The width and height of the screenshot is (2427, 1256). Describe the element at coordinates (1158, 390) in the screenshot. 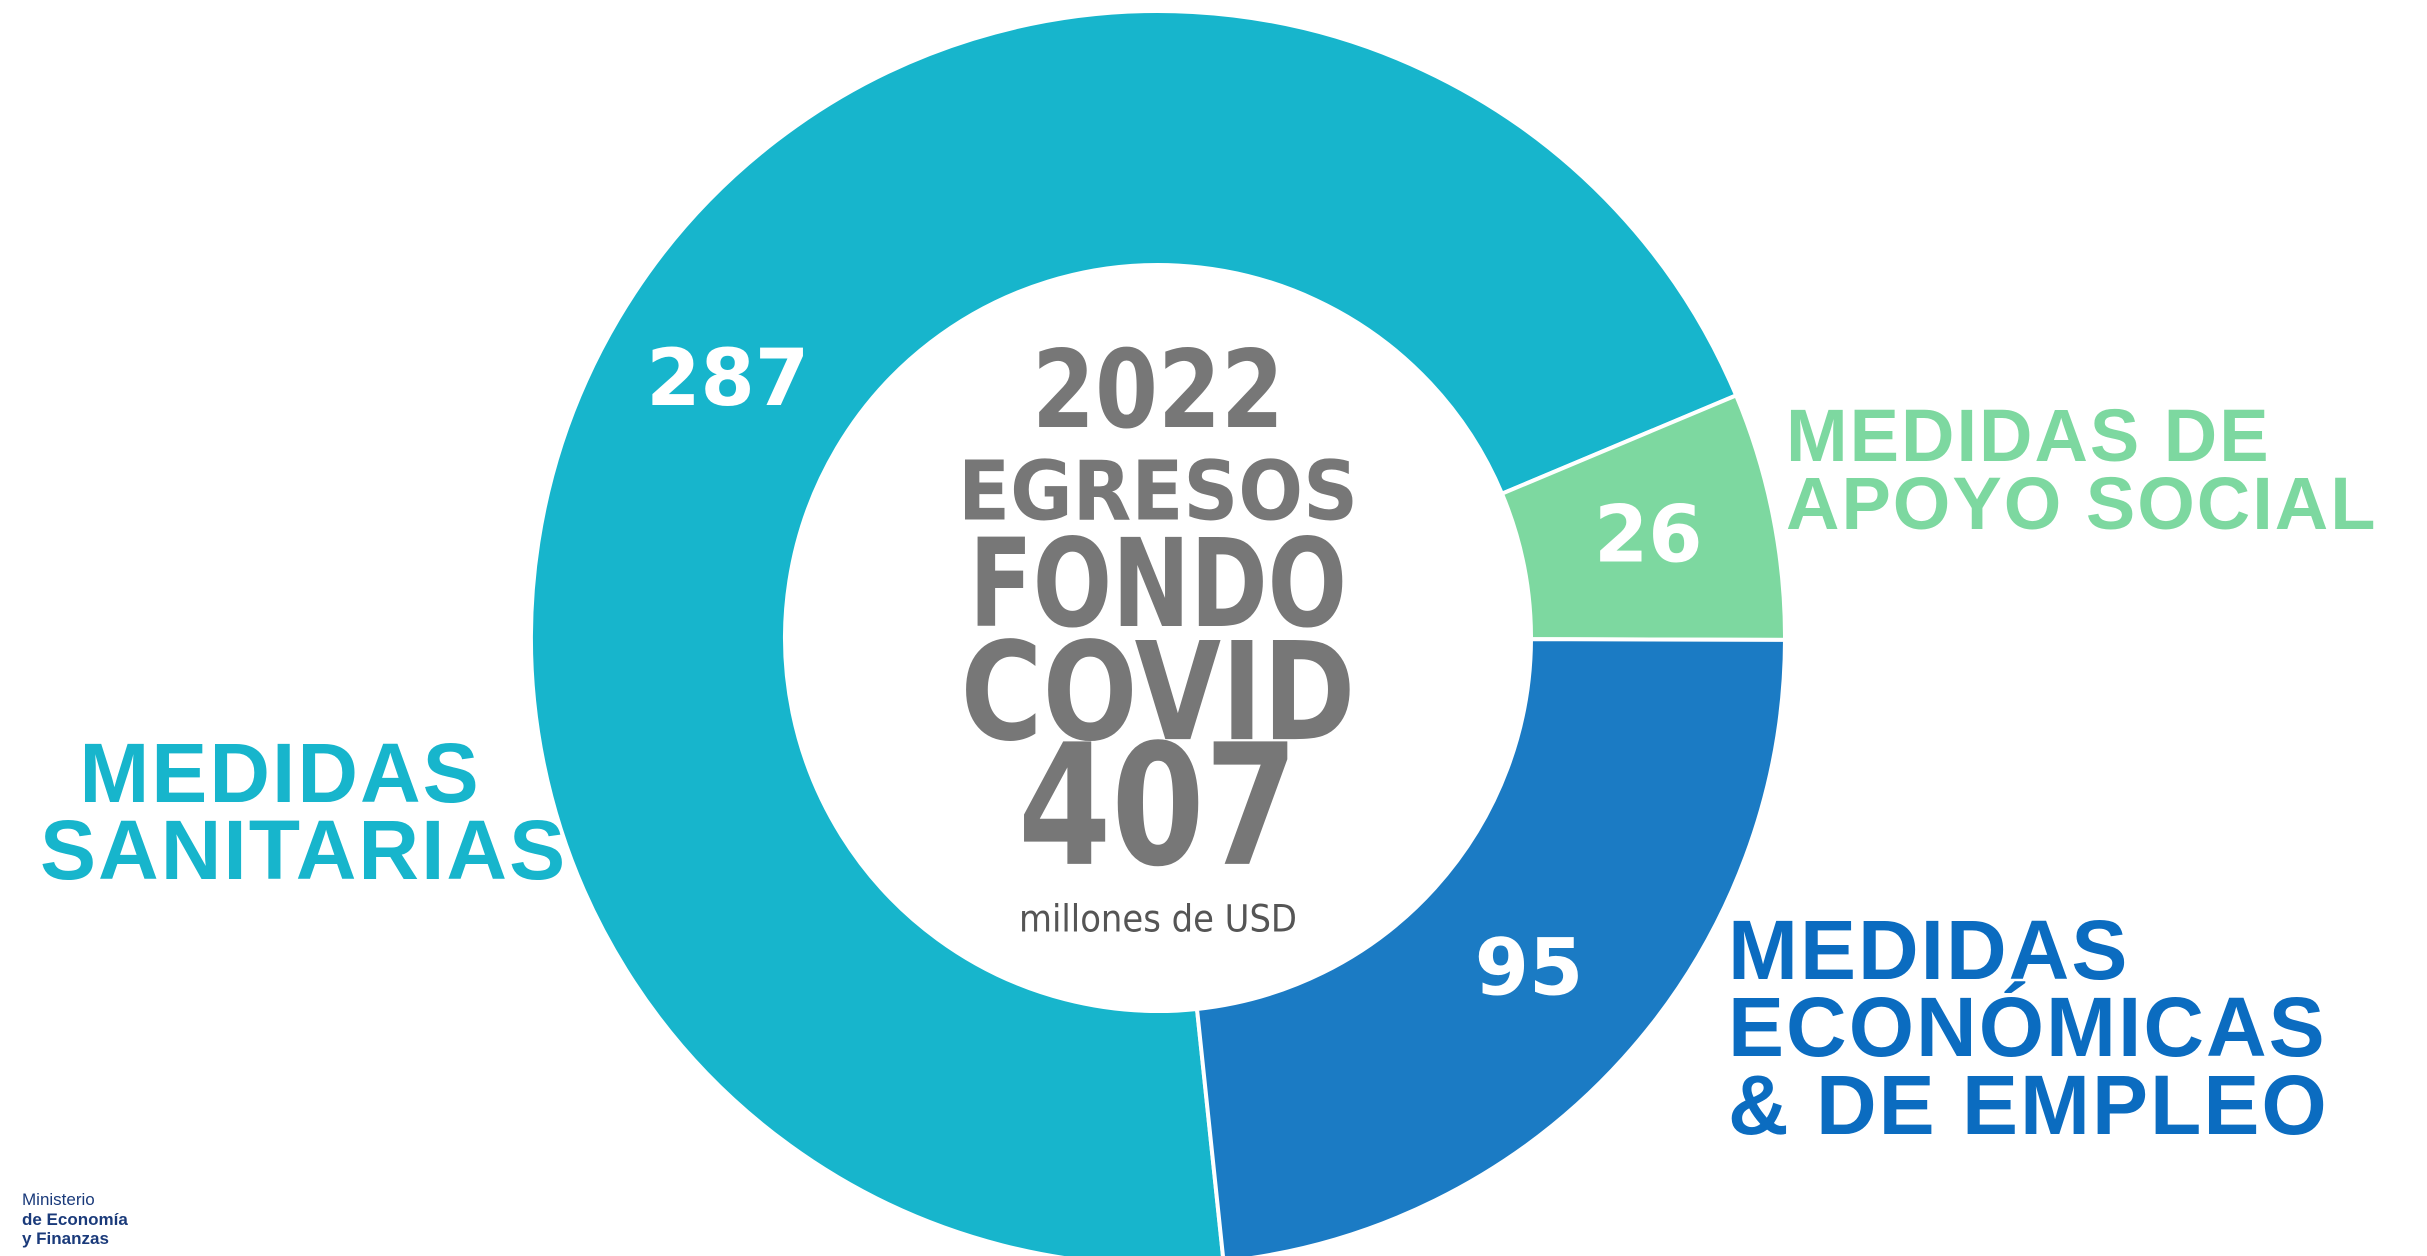

I see `center-text: 2022` at that location.